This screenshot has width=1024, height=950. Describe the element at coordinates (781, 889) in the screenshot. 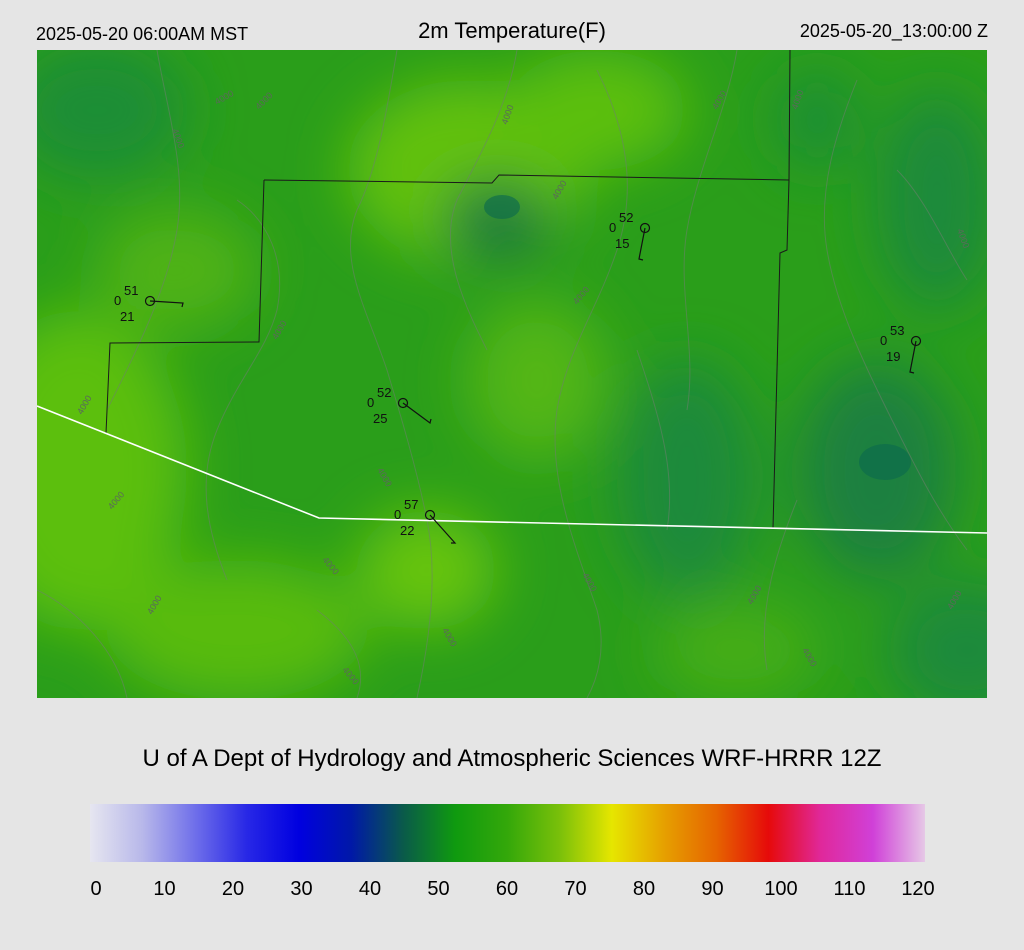

I see `colorbar-tick-label: 100` at that location.